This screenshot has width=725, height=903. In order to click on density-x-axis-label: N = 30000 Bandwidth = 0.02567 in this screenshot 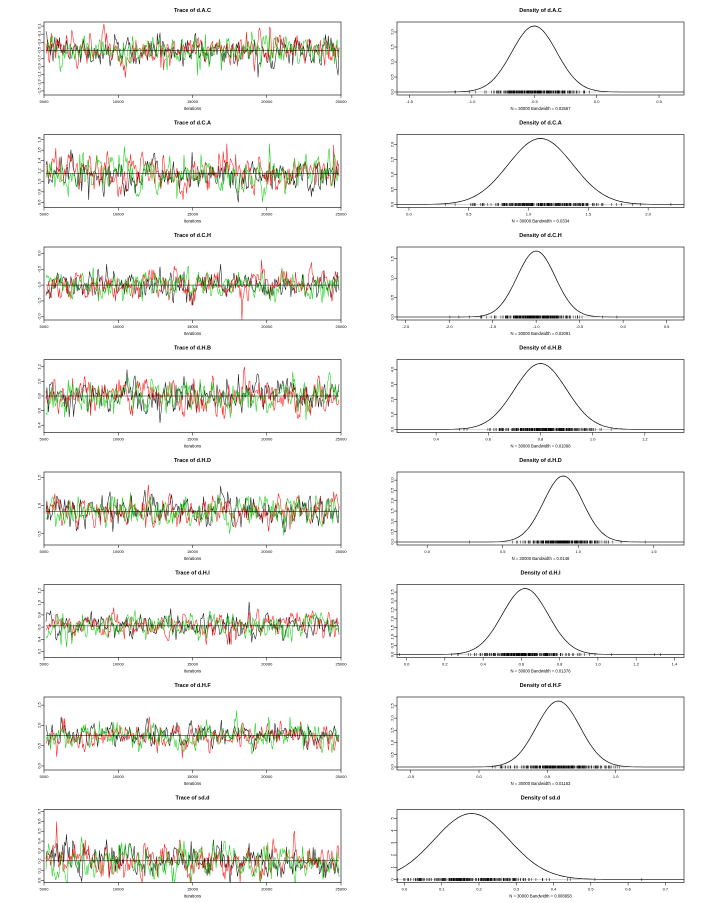, I will do `click(540, 108)`.